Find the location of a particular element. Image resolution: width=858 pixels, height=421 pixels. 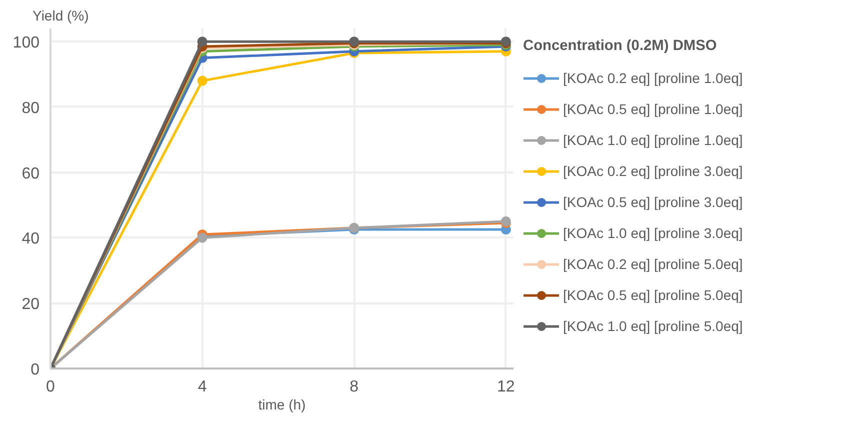

legend-label: [KOAc 1.0 eq] [proline 1.0eq] is located at coordinates (653, 140).